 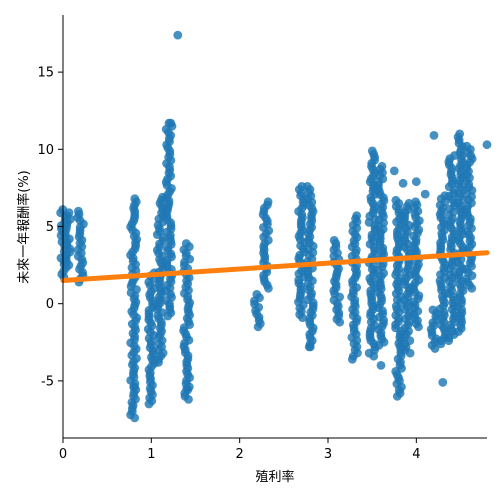 What do you see at coordinates (151, 454) in the screenshot?
I see `x-tick-label: 1` at bounding box center [151, 454].